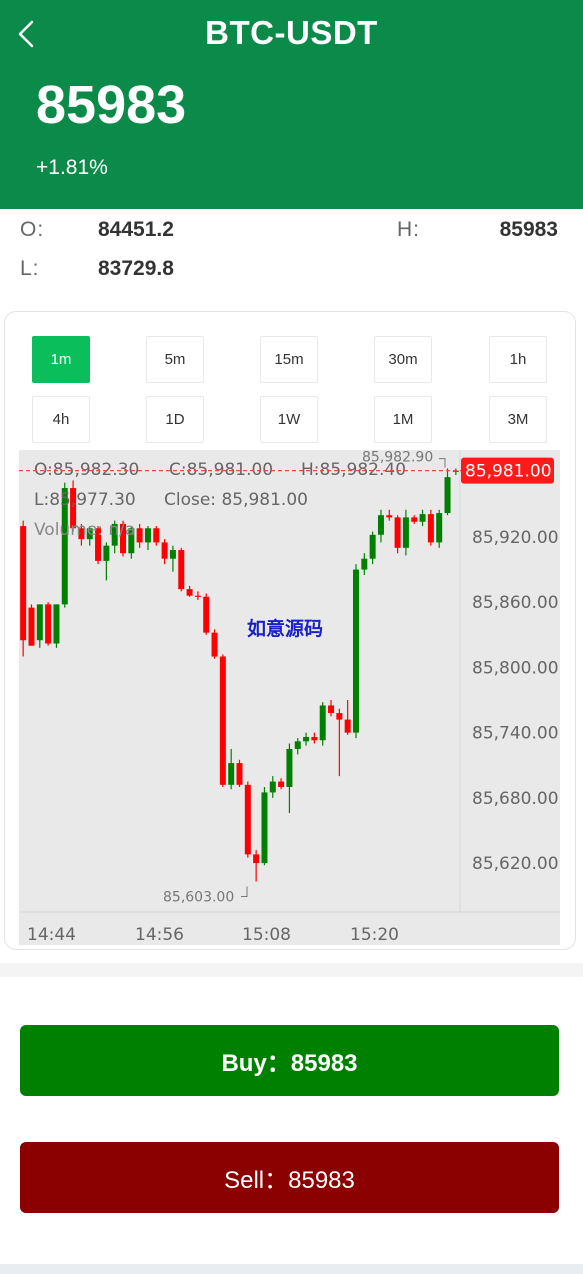 The width and height of the screenshot is (583, 1274). I want to click on stats-row-2: L: 83729.8, so click(291, 275).